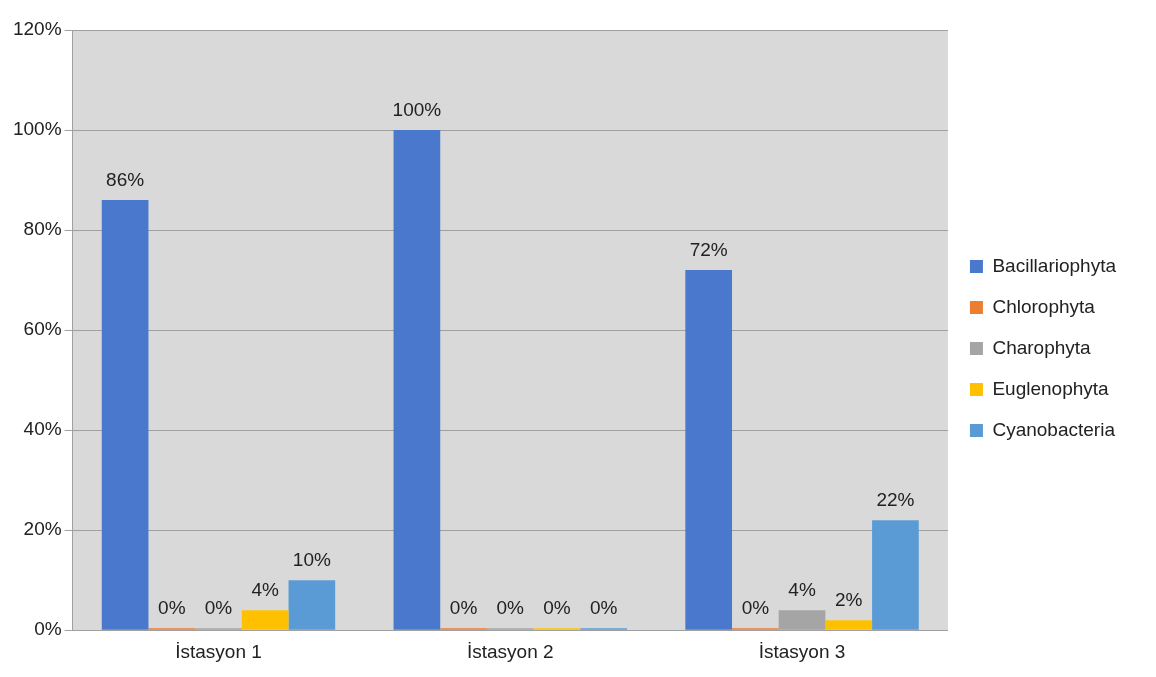 The image size is (1156, 677). Describe the element at coordinates (849, 599) in the screenshot. I see `data-label: 2%` at that location.